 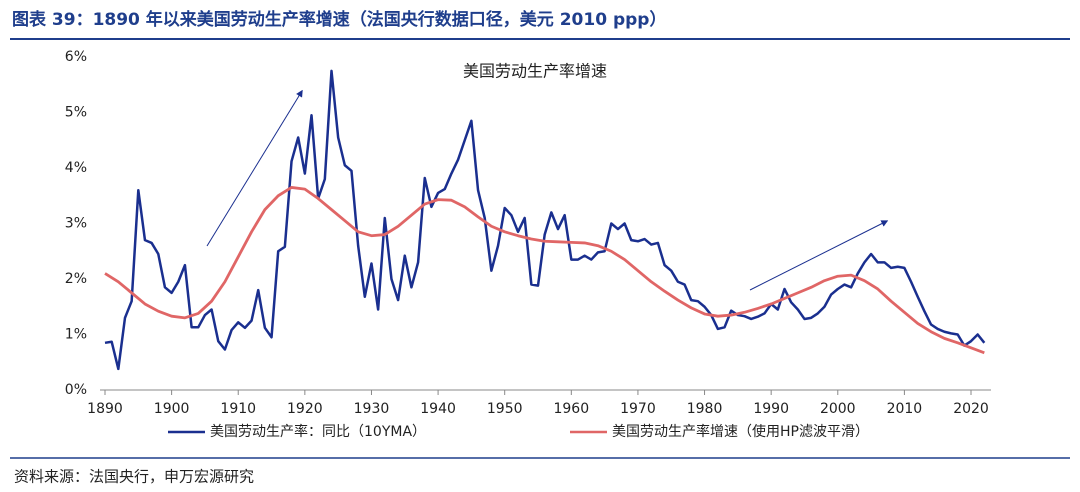 I want to click on y-tick-label: 1%, so click(x=76, y=335).